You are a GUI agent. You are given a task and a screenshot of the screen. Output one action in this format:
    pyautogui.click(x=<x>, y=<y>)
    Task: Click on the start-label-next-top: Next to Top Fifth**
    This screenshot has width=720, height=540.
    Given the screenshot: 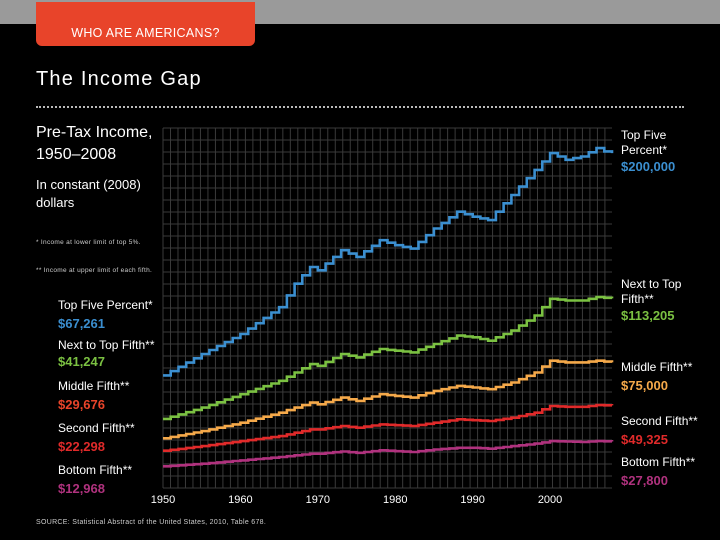 What is the action you would take?
    pyautogui.click(x=106, y=345)
    